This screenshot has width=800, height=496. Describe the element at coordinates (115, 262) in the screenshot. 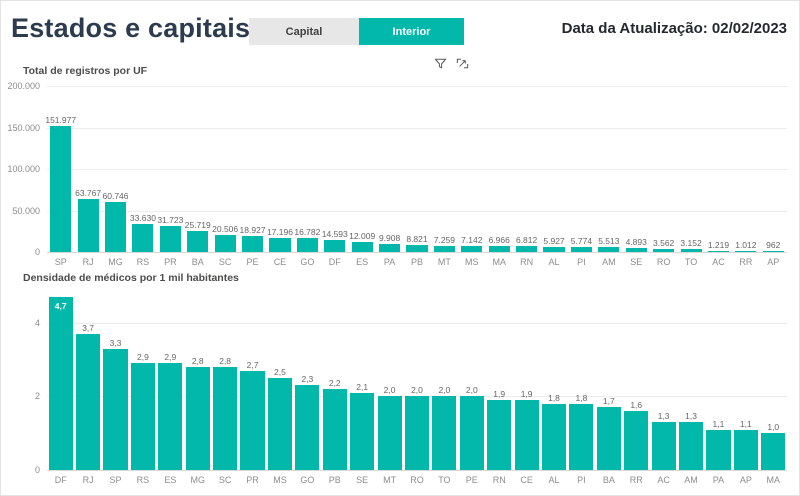

I see `x-axis-tick-label: MG` at that location.